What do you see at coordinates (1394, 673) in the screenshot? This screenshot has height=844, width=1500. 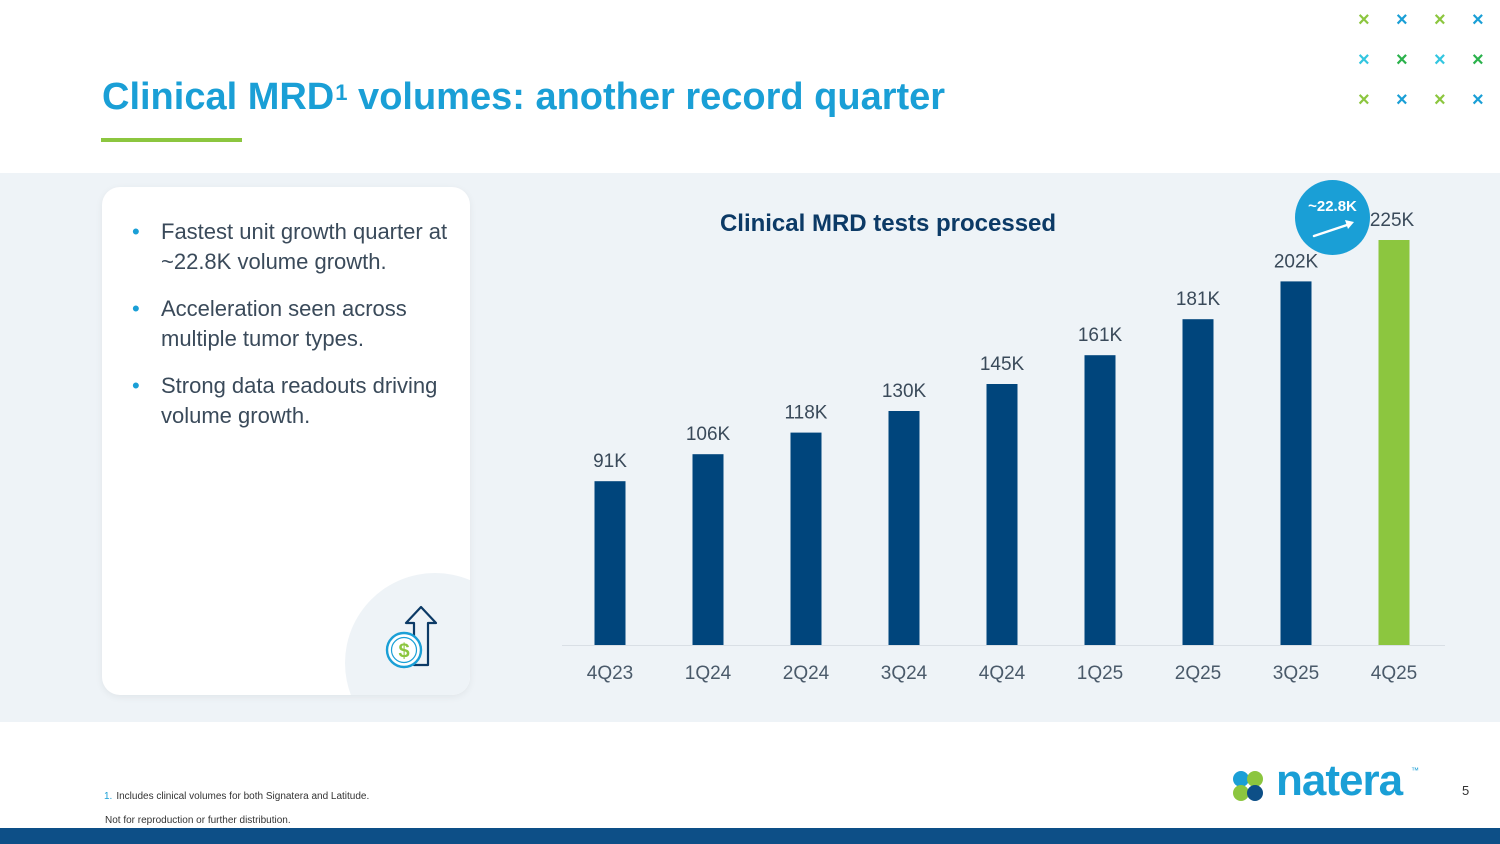 I see `x-tick-4Q25: 4Q25` at bounding box center [1394, 673].